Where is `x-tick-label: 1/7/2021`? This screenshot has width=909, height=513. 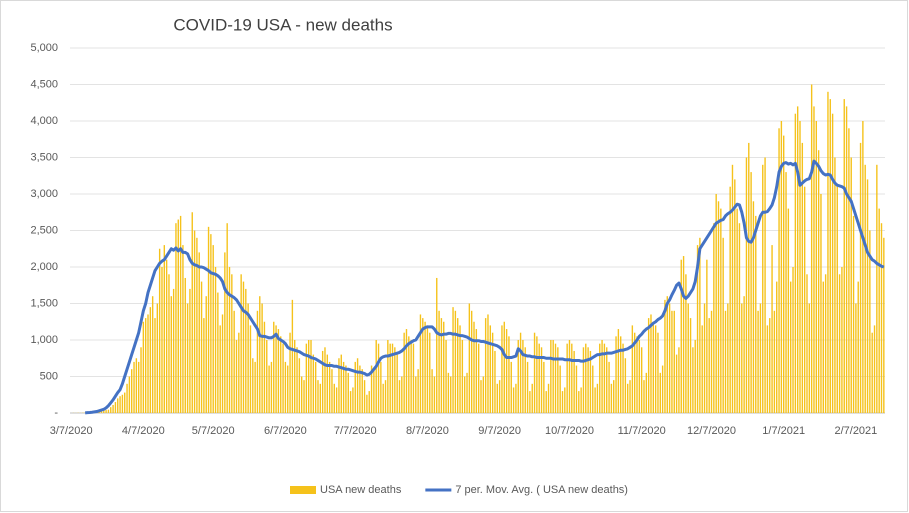
x-tick-label: 1/7/2021 is located at coordinates (783, 431).